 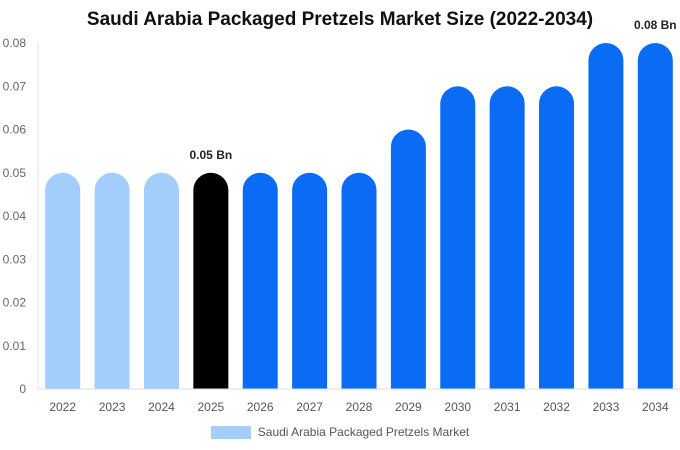 I want to click on bar-2023, so click(x=112, y=281).